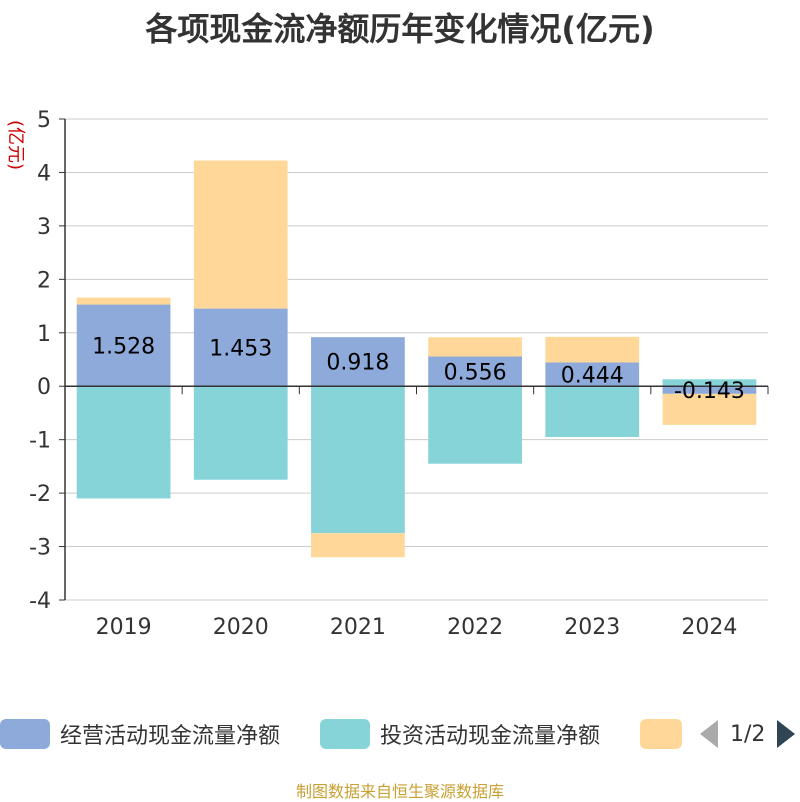  I want to click on data-label: 1.528, so click(123, 346).